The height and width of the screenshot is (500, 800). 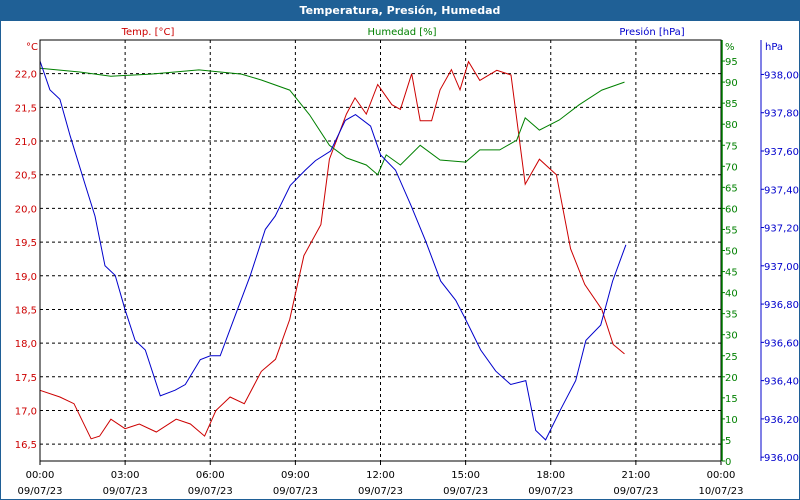 I want to click on temp-tick-label: 21,0, so click(x=26, y=142).